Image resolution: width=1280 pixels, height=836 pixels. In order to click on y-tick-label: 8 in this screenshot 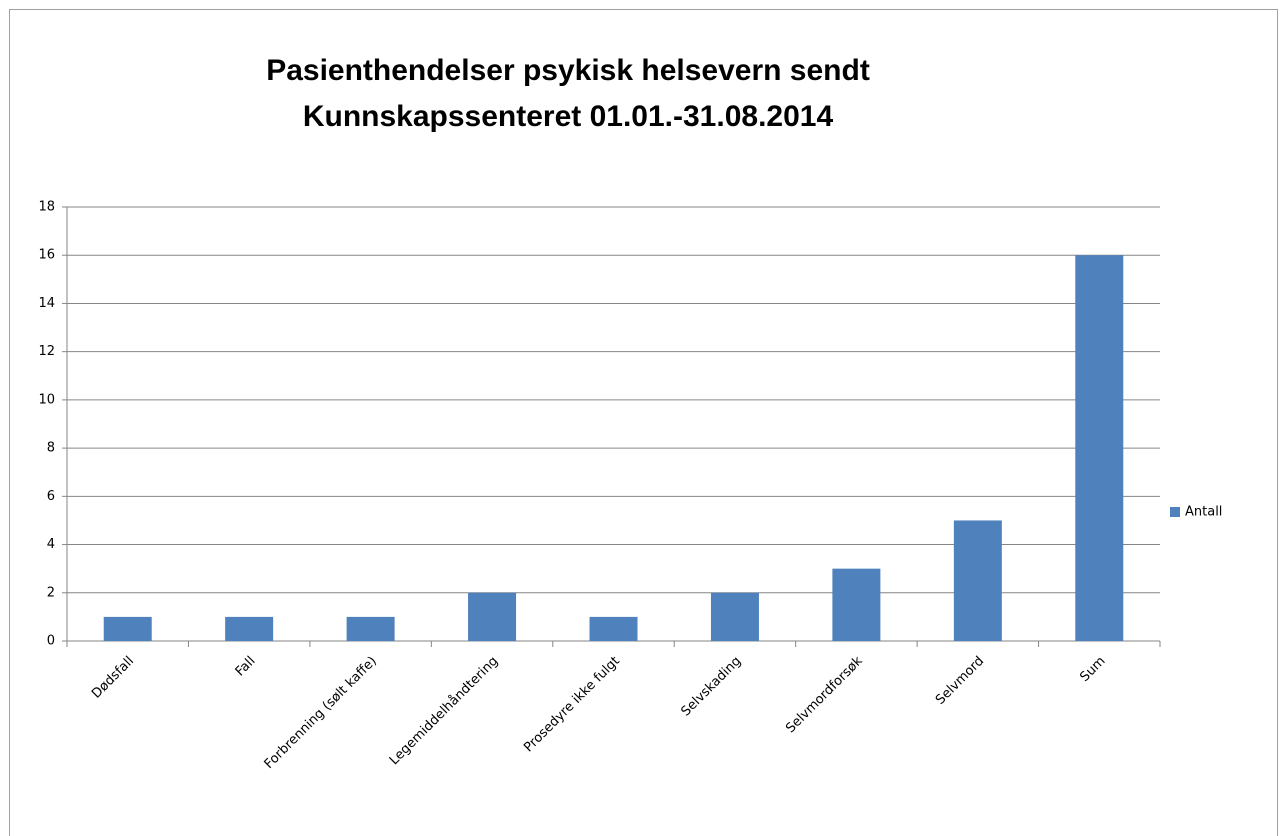, I will do `click(51, 448)`.